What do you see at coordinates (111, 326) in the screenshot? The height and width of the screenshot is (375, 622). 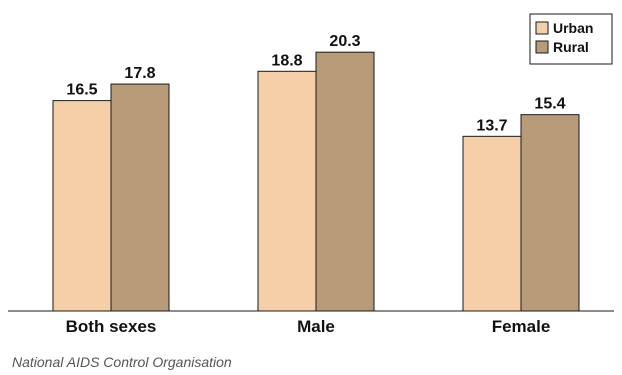 I see `category-label-both-sexes: Both sexes` at bounding box center [111, 326].